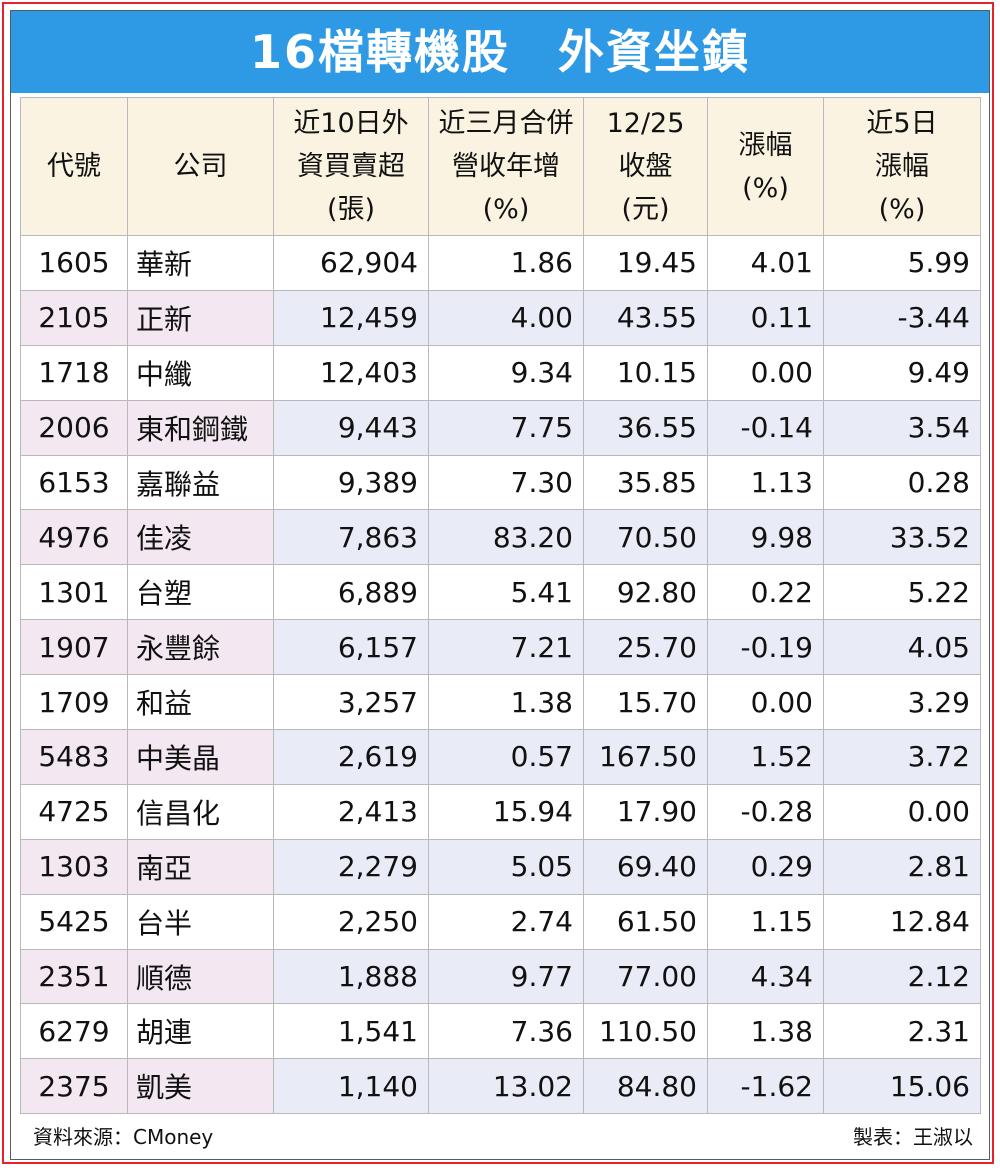 This screenshot has width=1000, height=1170. Describe the element at coordinates (506, 1086) in the screenshot. I see `revenue-growth-cell: 13.02` at that location.